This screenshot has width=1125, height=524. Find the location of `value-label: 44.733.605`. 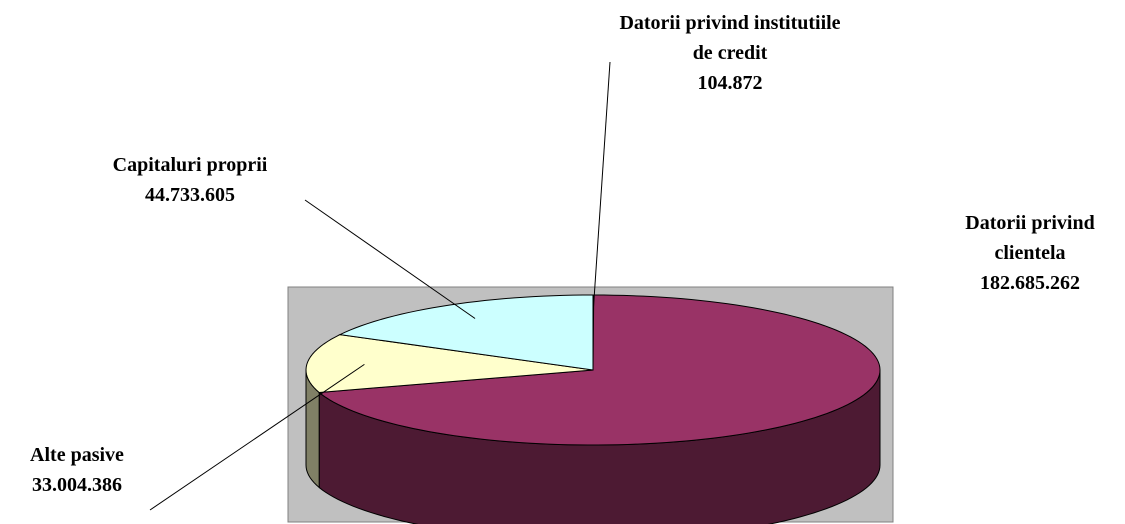

value-label: 44.733.605 is located at coordinates (190, 195).